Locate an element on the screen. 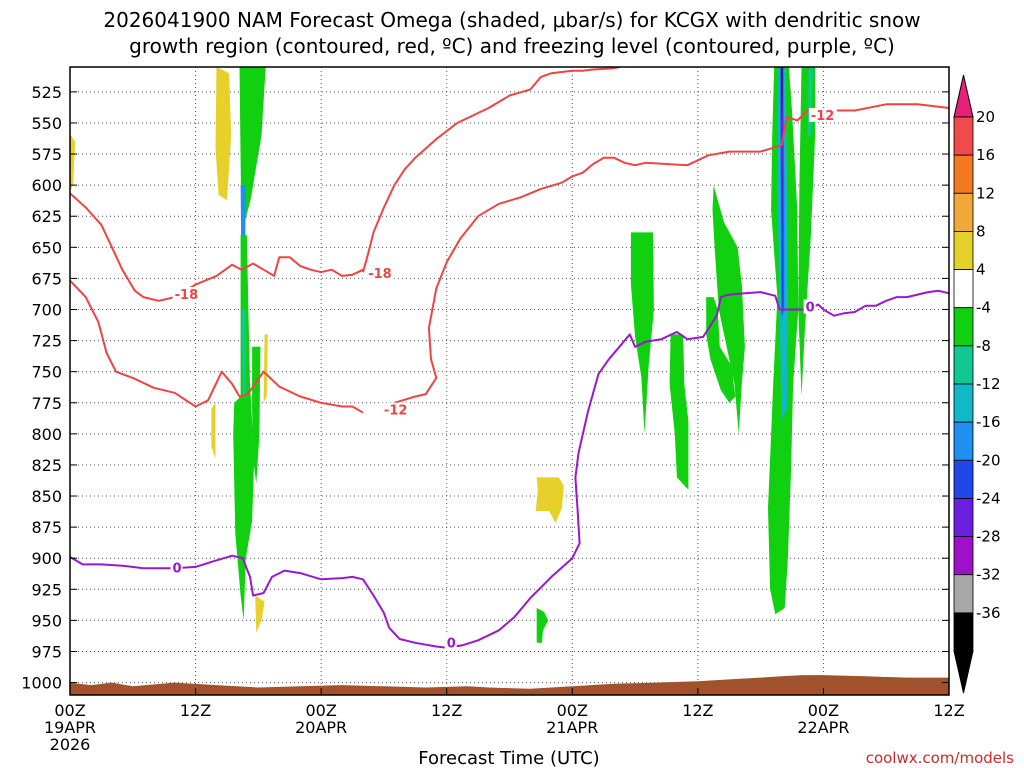 The width and height of the screenshot is (1024, 768). y-tick-label: 925 is located at coordinates (46, 589).